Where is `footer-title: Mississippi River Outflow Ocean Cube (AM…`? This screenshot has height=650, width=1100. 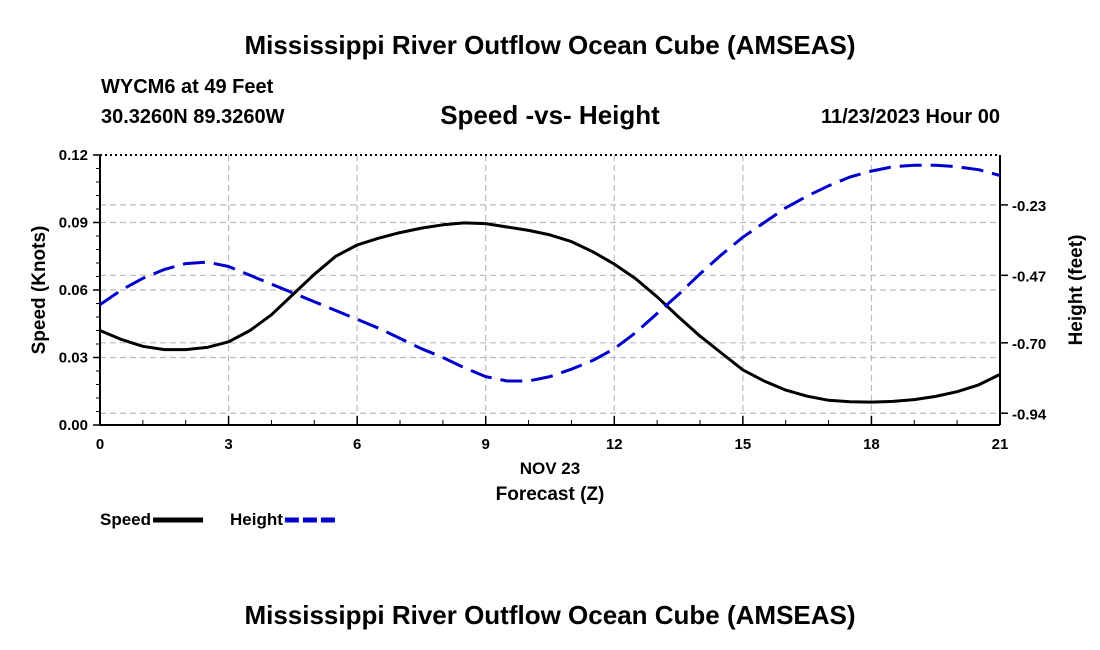 footer-title: Mississippi River Outflow Ocean Cube (AM… is located at coordinates (550, 615).